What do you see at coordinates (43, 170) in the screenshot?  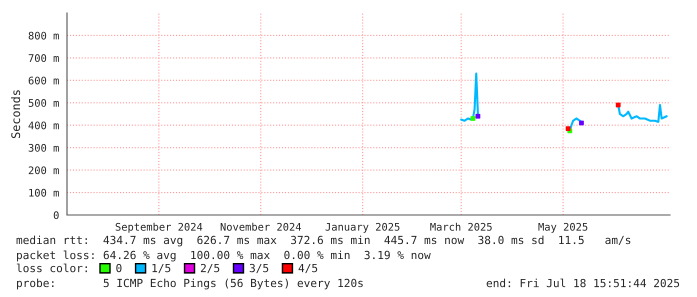 I see `y-tick-label: 200 m` at bounding box center [43, 170].